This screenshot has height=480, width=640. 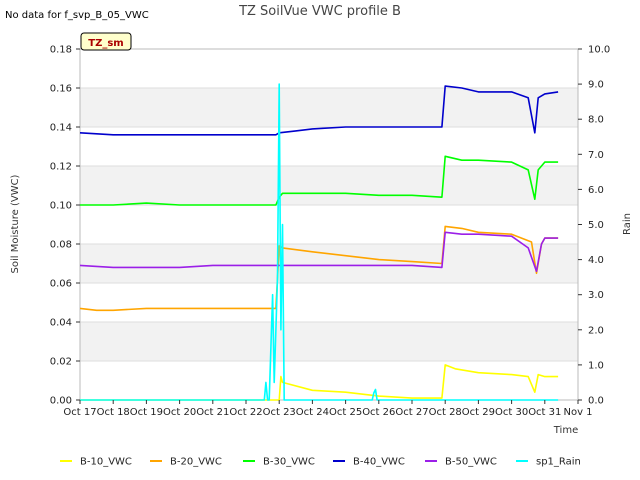 I want to click on y2-tick-label: 1.0, so click(x=596, y=365).